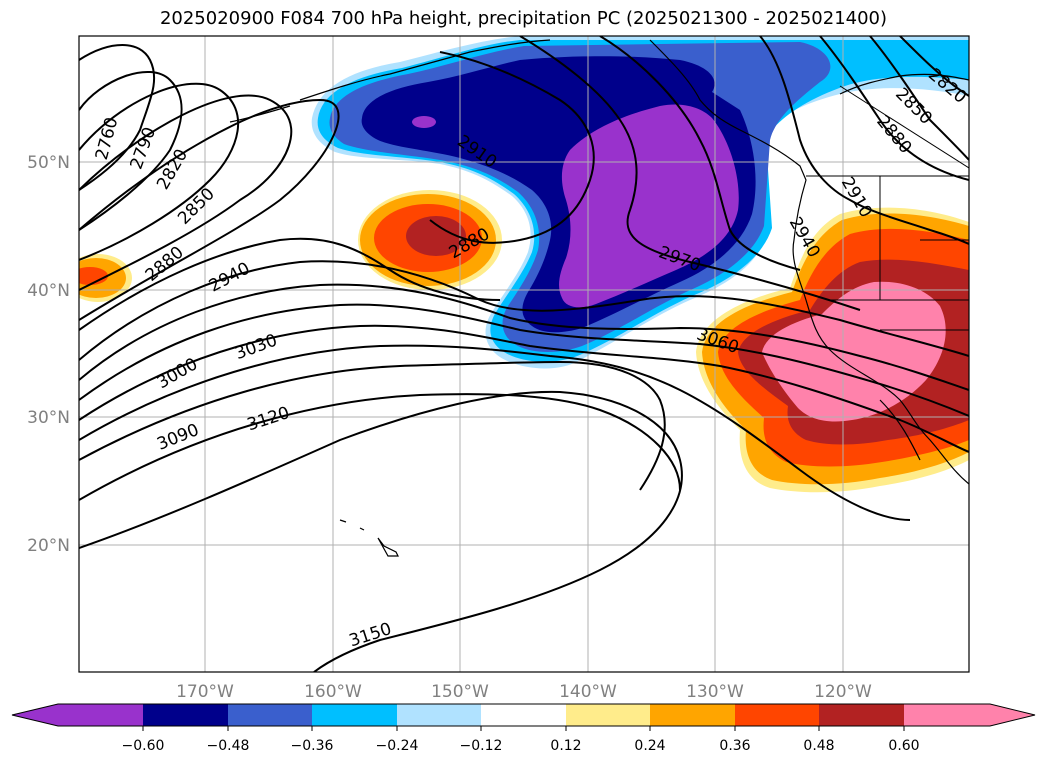  What do you see at coordinates (228, 746) in the screenshot?
I see `colorbar-label-neg048: −0.48` at bounding box center [228, 746].